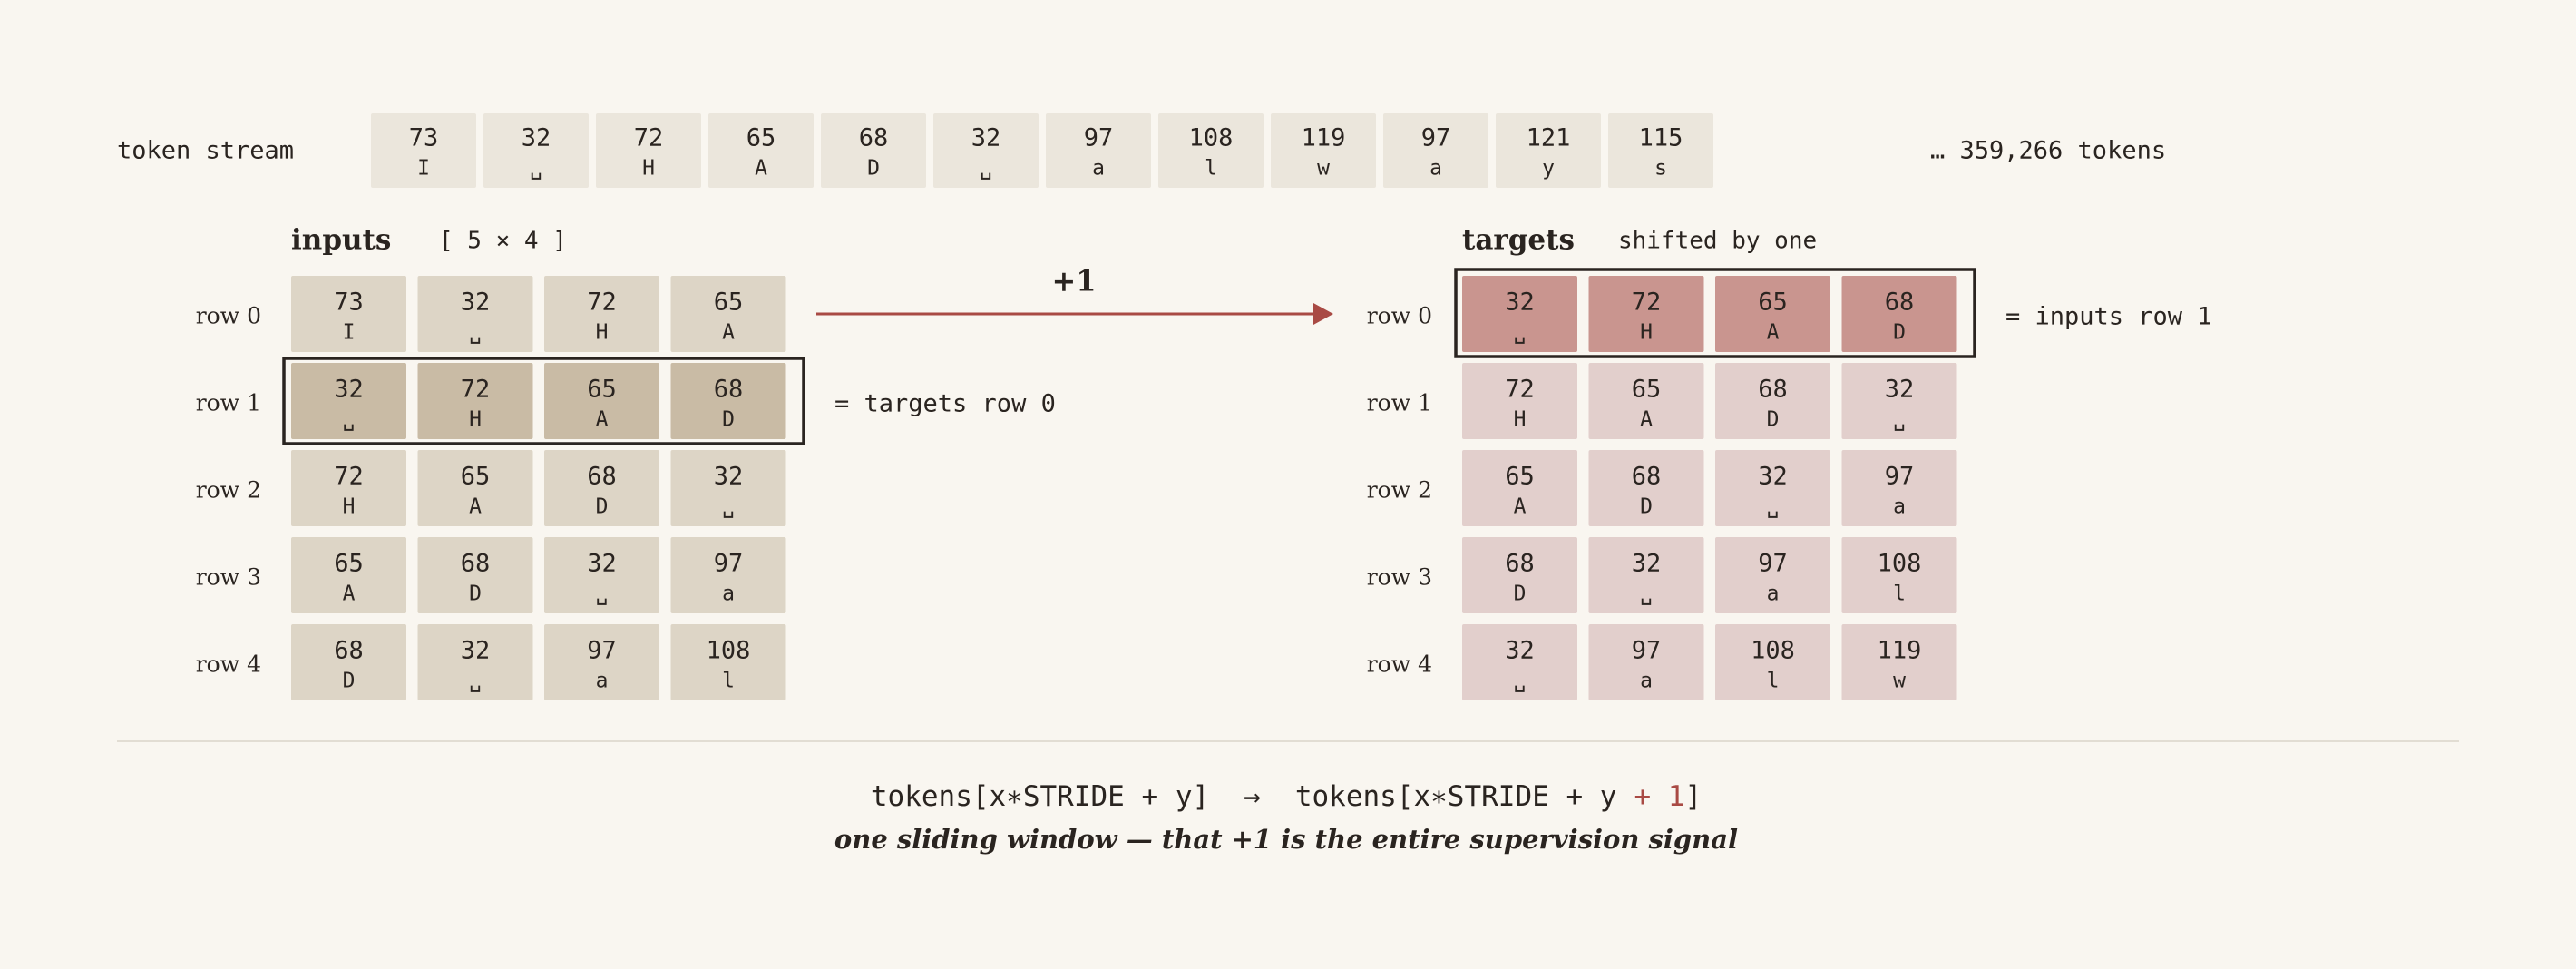  Describe the element at coordinates (1549, 138) in the screenshot. I see `token-id: 121` at that location.